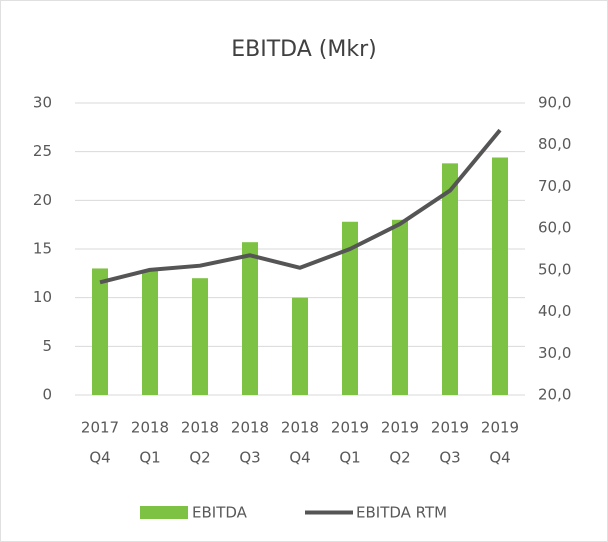  I want to click on y2-tick-label: 20,0, so click(554, 395).